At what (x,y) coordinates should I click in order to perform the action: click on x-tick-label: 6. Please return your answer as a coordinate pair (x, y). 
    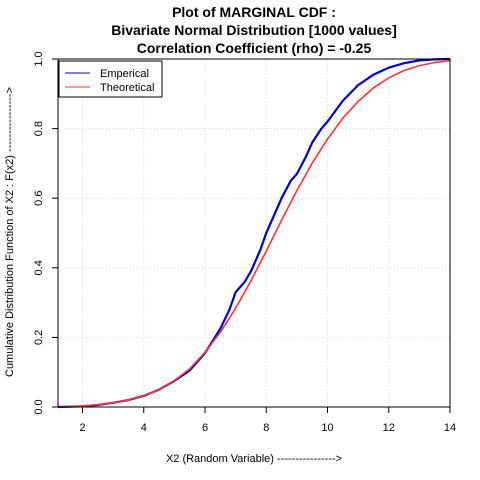
    Looking at the image, I should click on (205, 428).